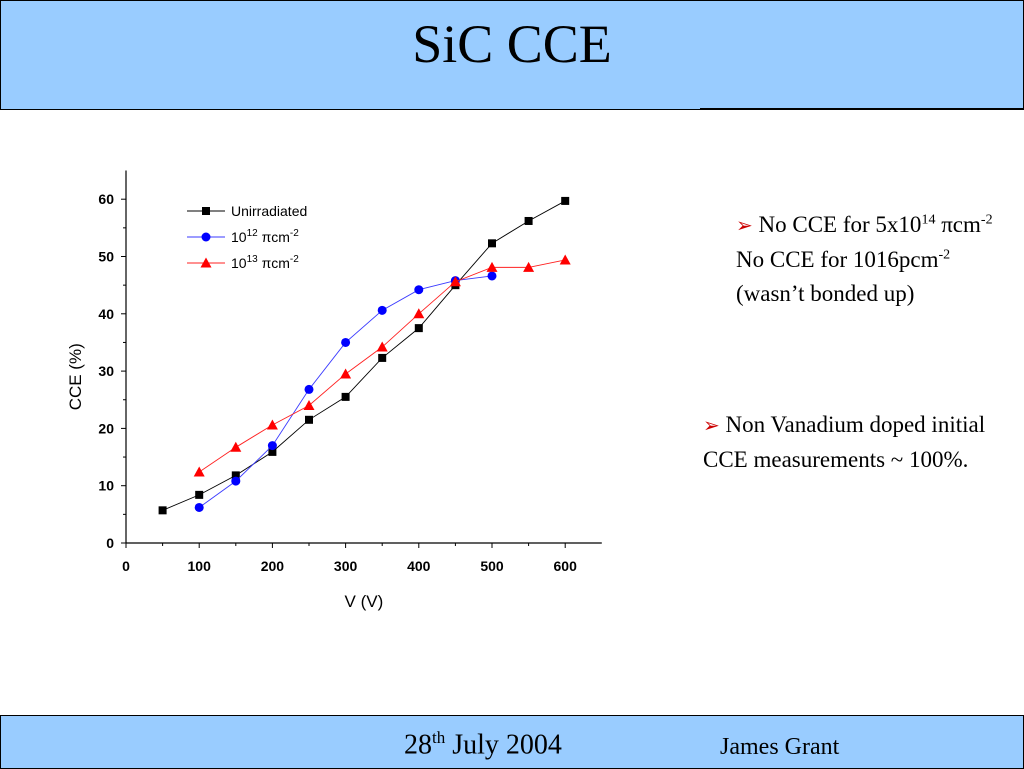  Describe the element at coordinates (439, 737) in the screenshot. I see `footer-date-suffix: th` at that location.